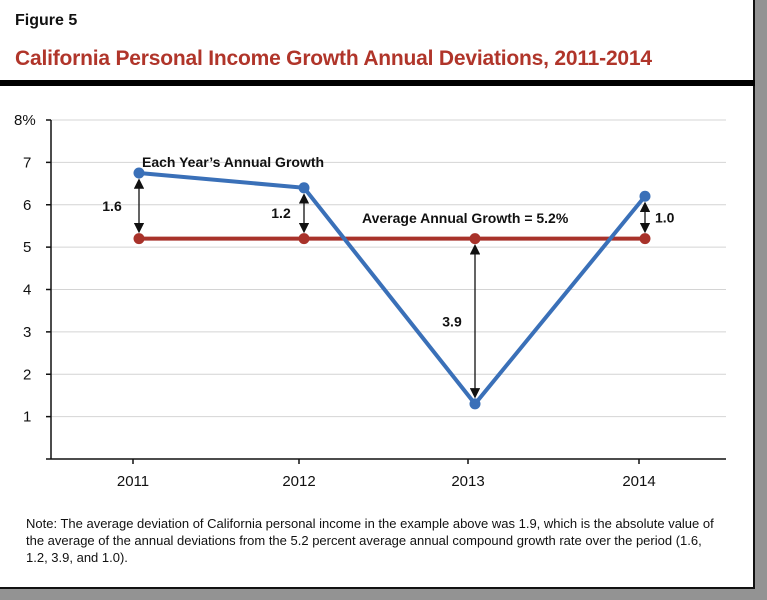  I want to click on header-divider, so click(377, 83).